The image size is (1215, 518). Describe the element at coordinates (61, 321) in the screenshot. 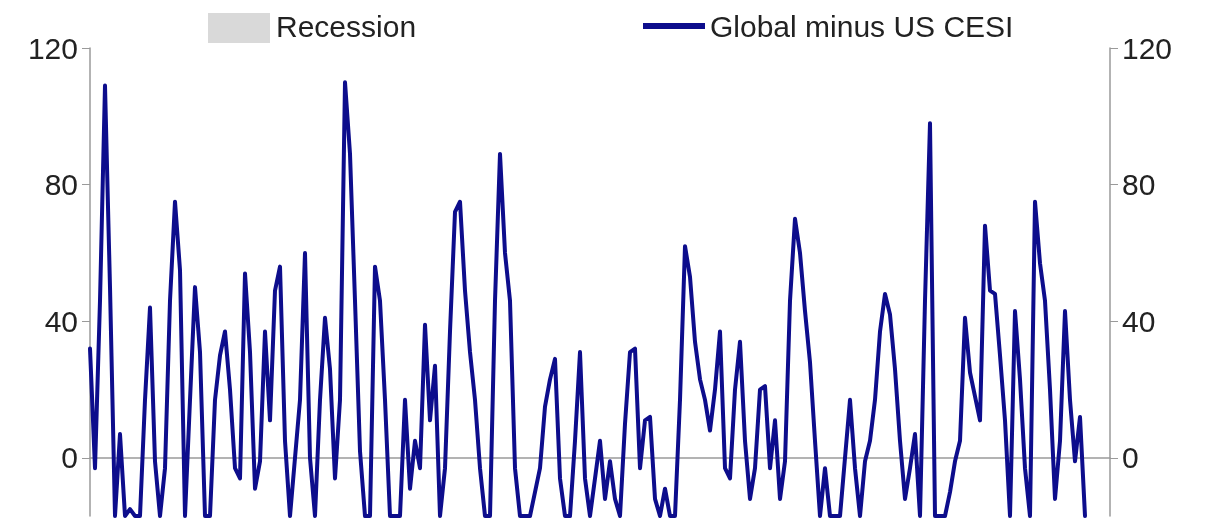

I see `y-tick-label: 40` at that location.